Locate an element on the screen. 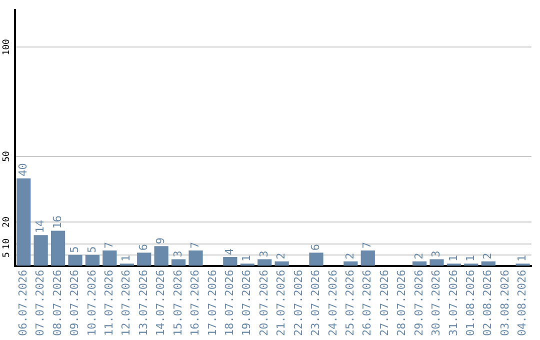 This screenshot has width=540, height=340. x-tick-label: 16.07.2026 is located at coordinates (195, 303).